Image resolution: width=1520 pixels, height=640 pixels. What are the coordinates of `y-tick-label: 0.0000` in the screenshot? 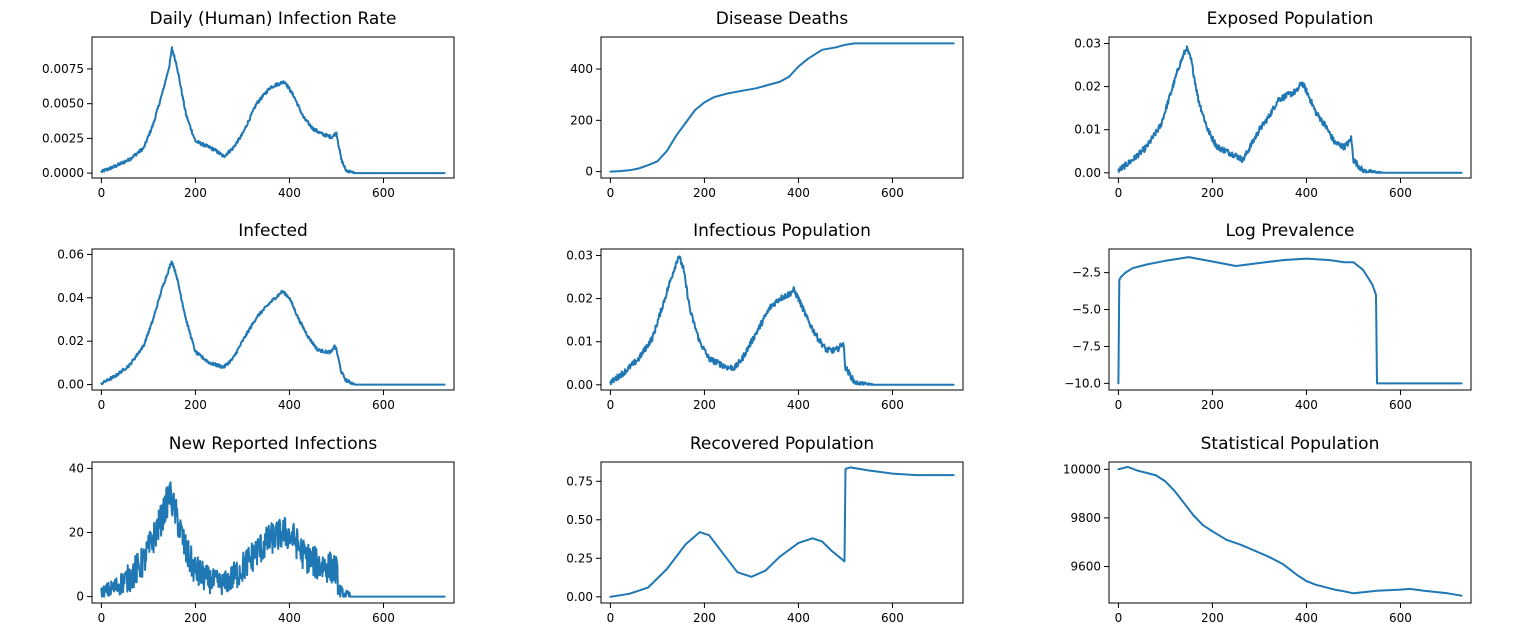 It's located at (63, 173).